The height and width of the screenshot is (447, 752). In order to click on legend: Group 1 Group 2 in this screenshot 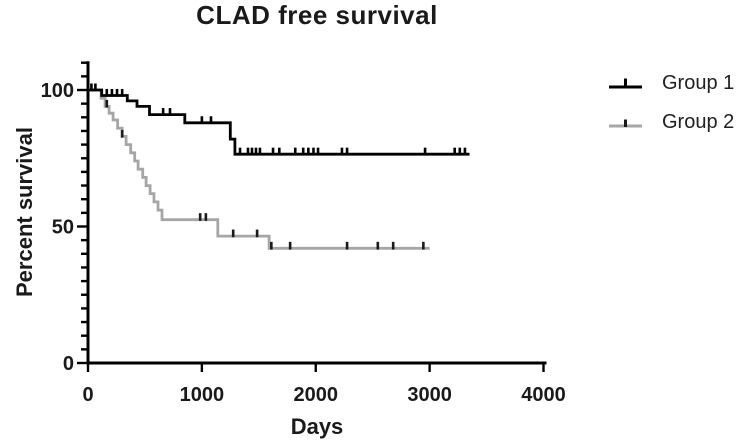, I will do `click(671, 103)`.